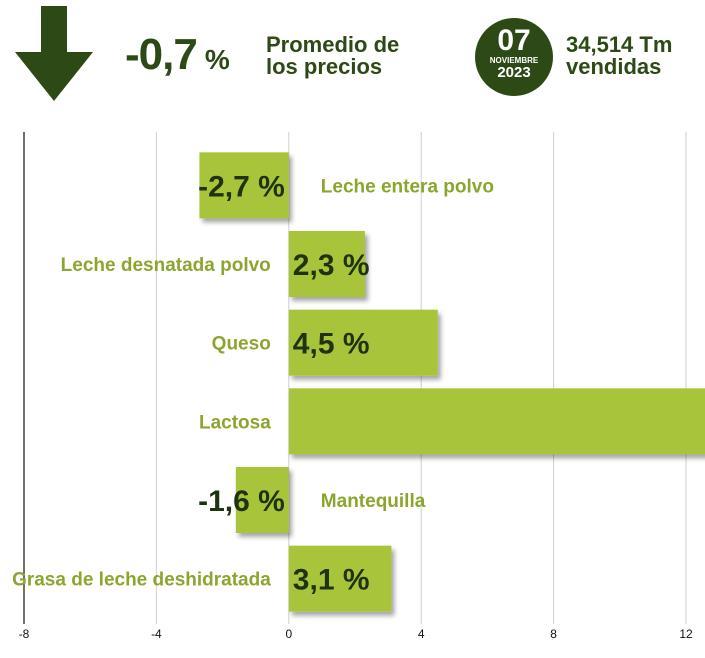 The width and height of the screenshot is (705, 658). I want to click on category-label: Leche entera polvo, so click(407, 186).